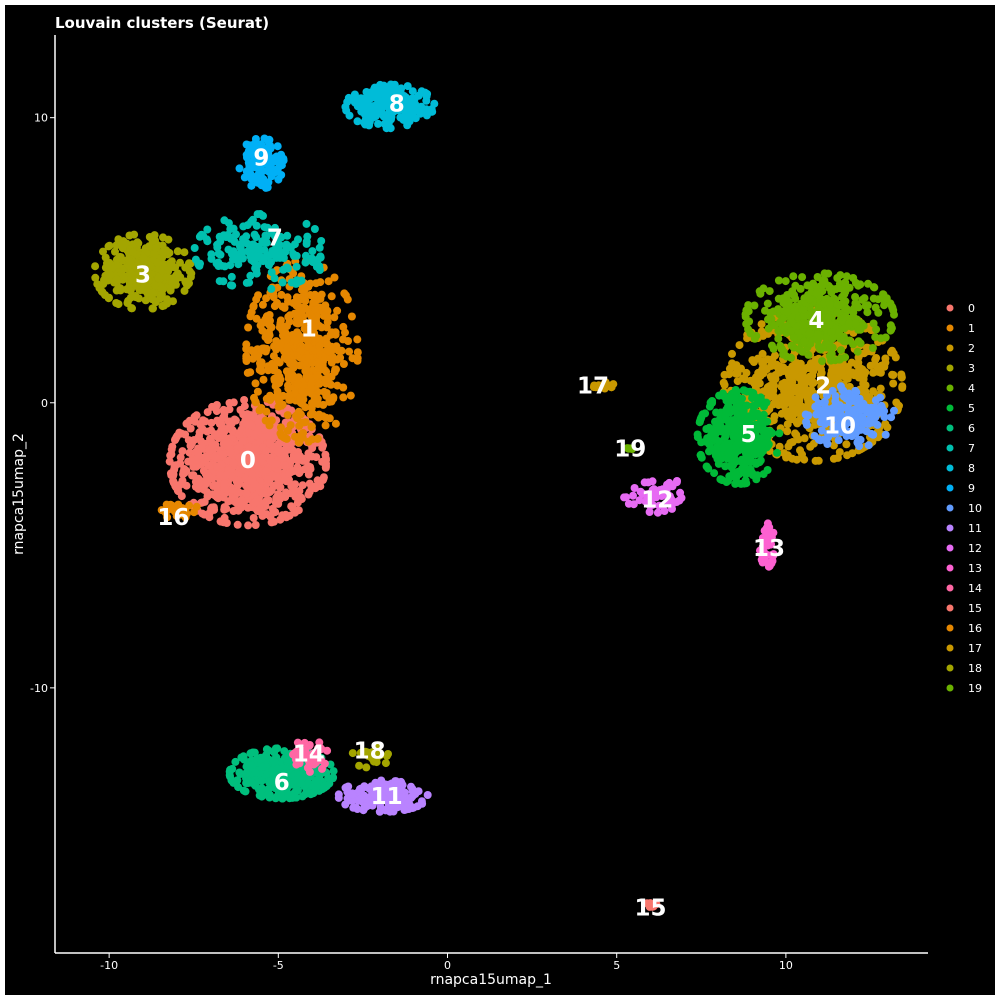  Describe the element at coordinates (19, 494) in the screenshot. I see `y-axis-label: rnapca15umap_2` at that location.